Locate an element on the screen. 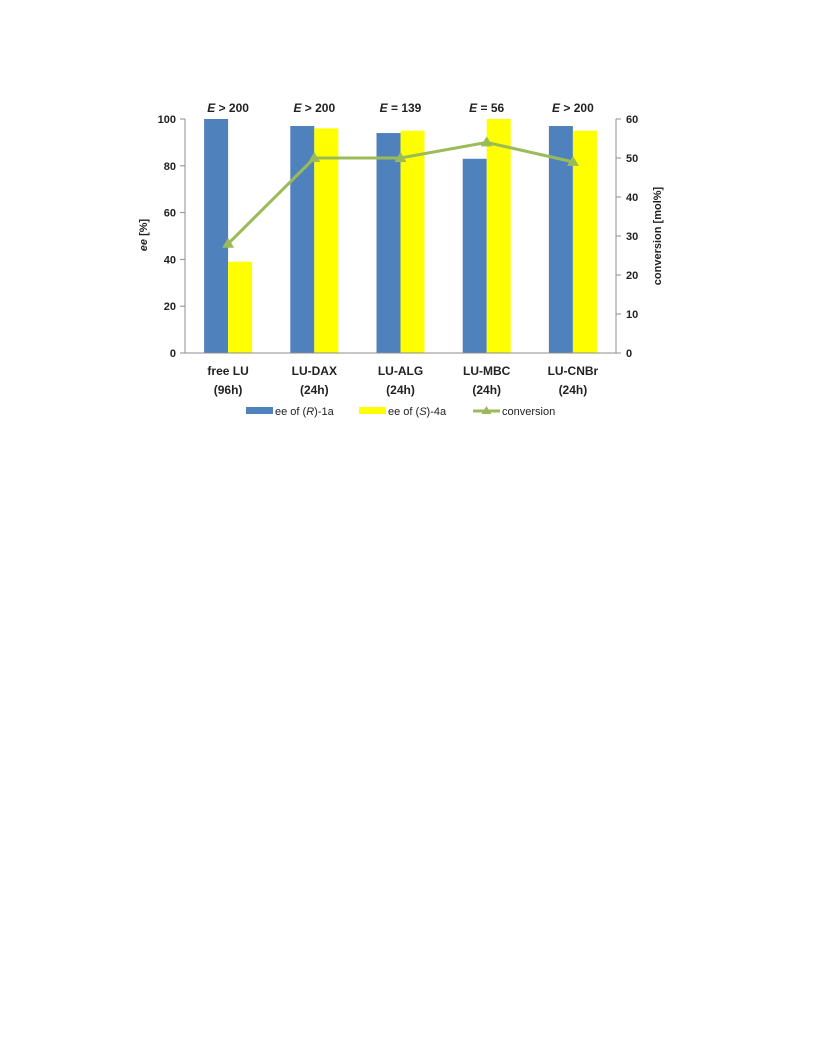 Image resolution: width=816 pixels, height=1056 pixels. y-axis-left-title-italic: ee is located at coordinates (144, 245).